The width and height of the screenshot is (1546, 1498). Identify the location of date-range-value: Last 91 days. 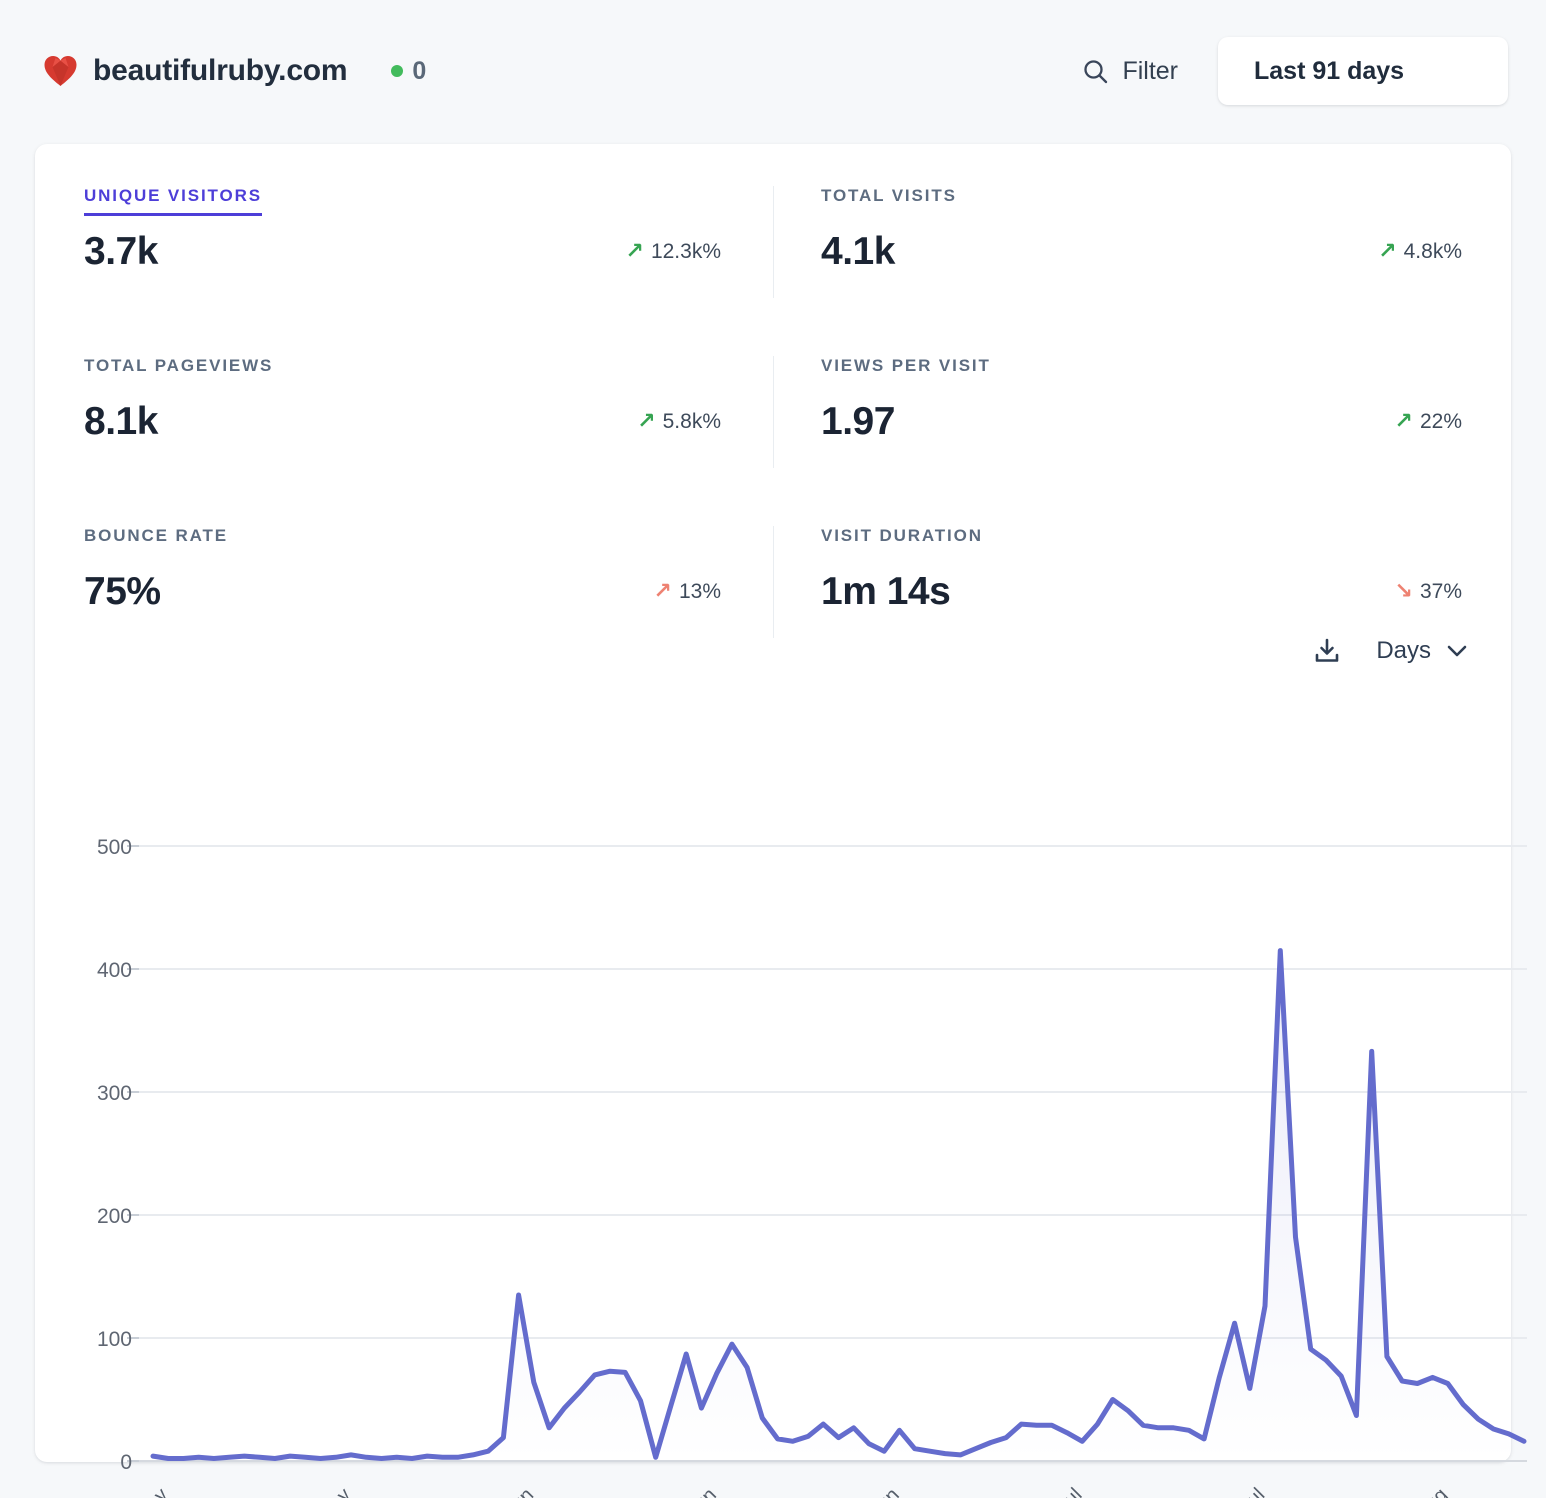
(1329, 70).